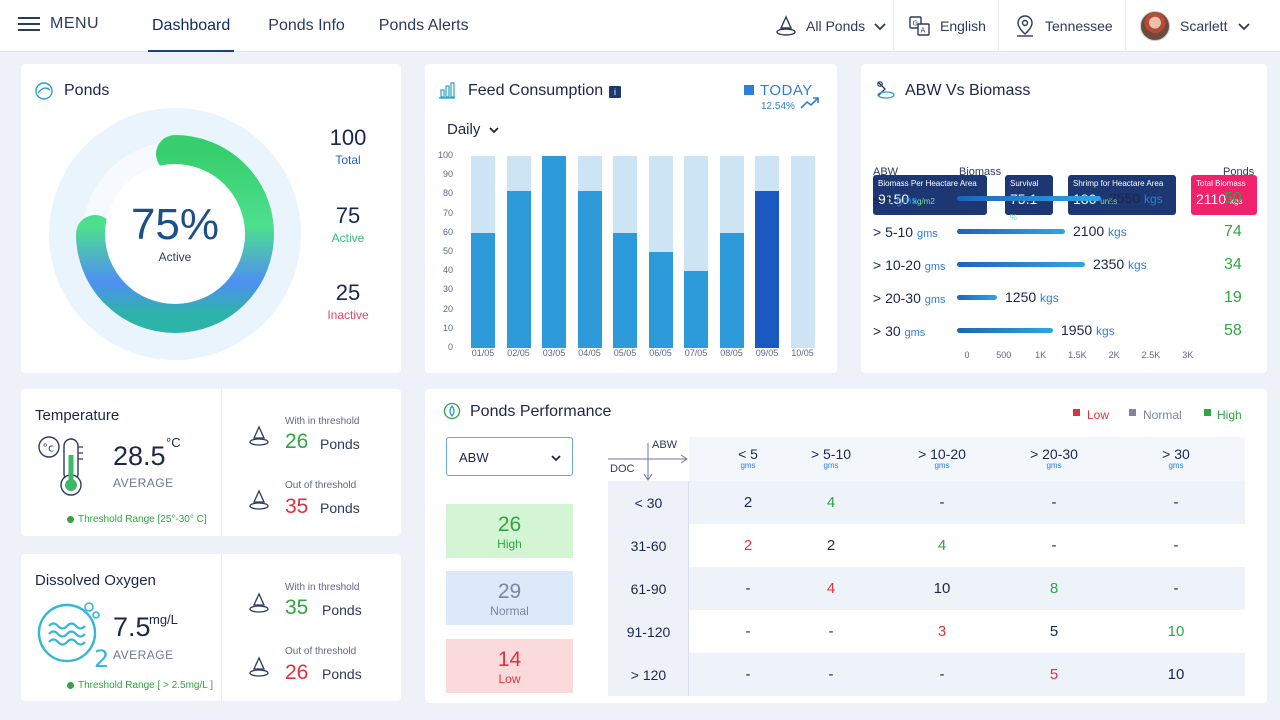 The width and height of the screenshot is (1280, 720). What do you see at coordinates (306, 25) in the screenshot?
I see `tab-ponds-info: Ponds Info` at bounding box center [306, 25].